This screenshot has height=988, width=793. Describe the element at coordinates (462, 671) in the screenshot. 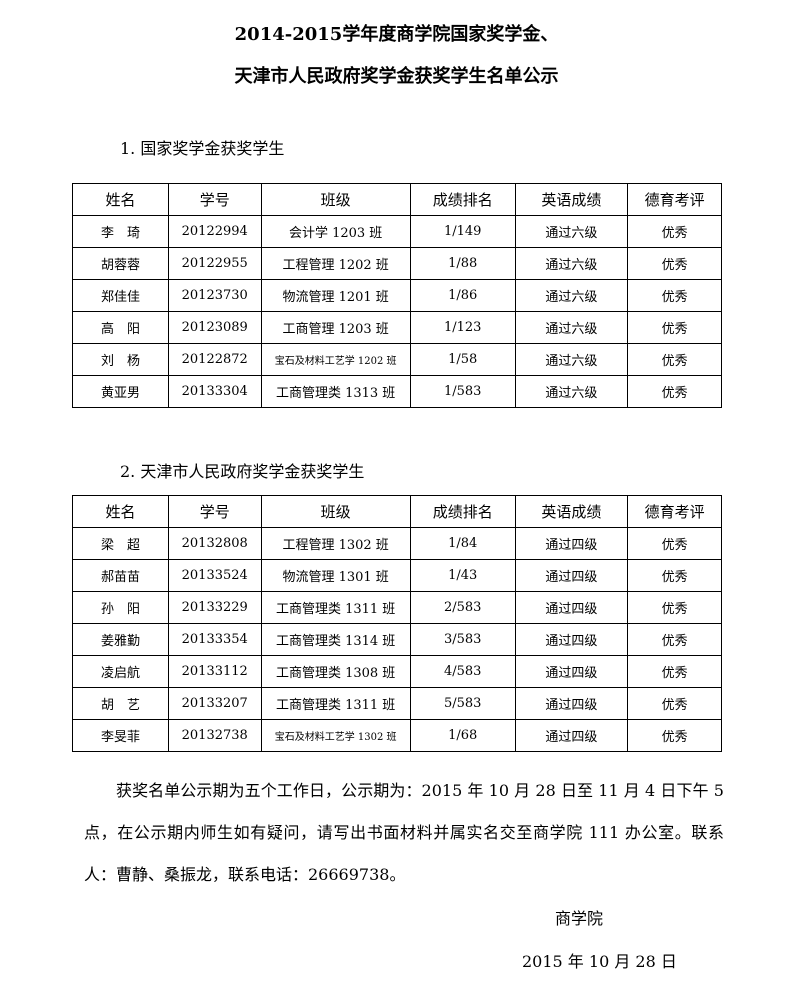

I see `table-cell: 4/583` at that location.